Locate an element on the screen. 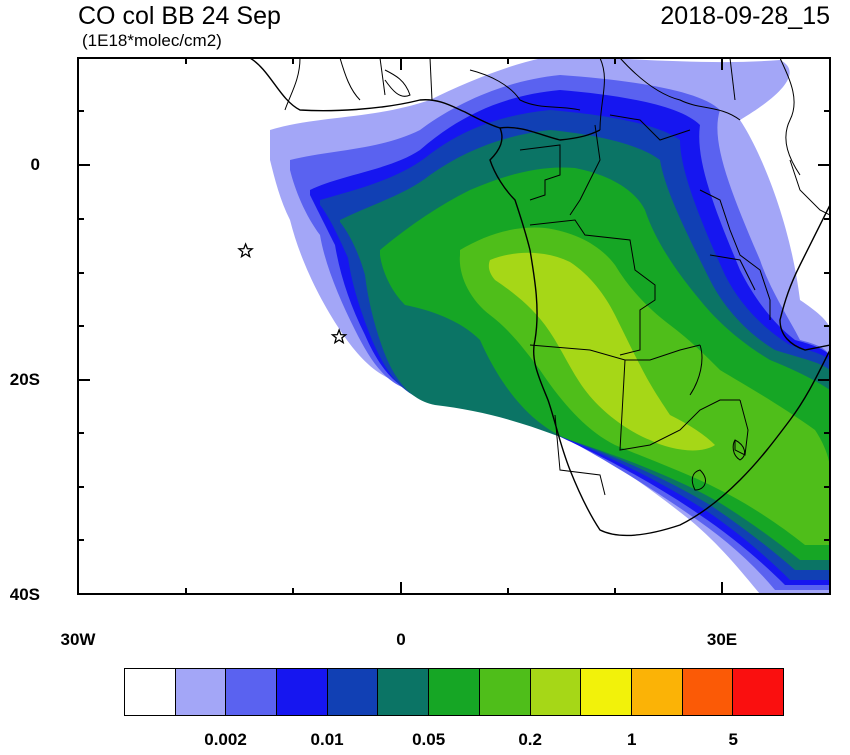  colorbar is located at coordinates (454, 692).